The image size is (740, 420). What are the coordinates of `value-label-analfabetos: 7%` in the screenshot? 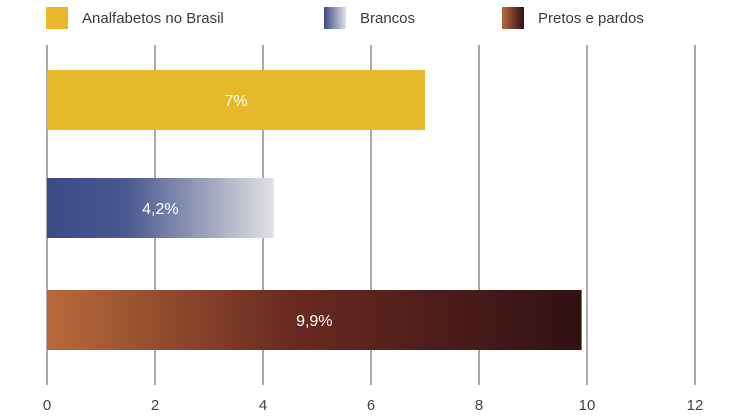 It's located at (235, 101).